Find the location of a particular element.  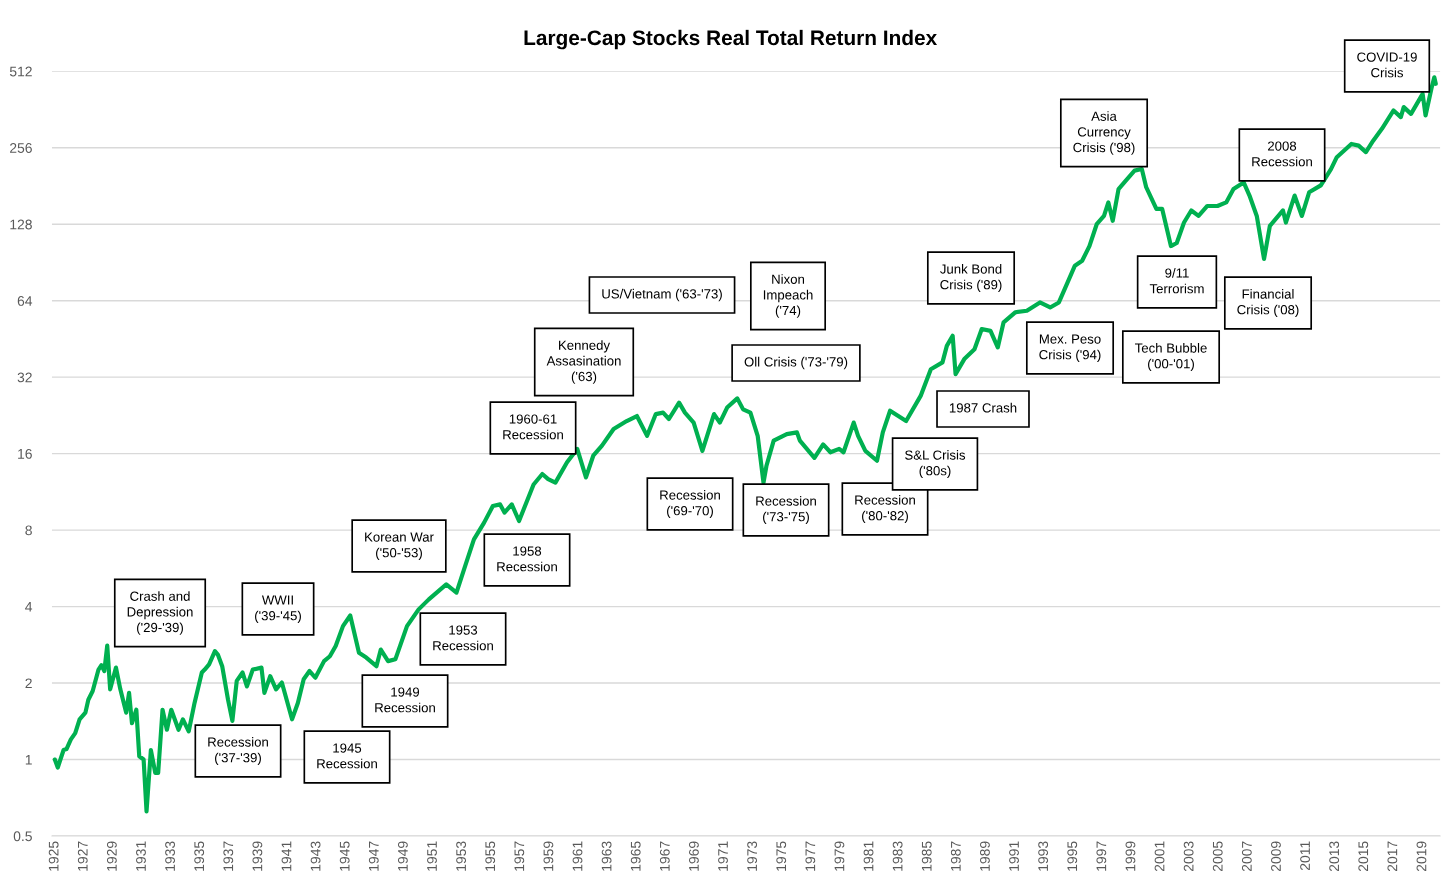

x-tick-label: 1929 is located at coordinates (111, 856).